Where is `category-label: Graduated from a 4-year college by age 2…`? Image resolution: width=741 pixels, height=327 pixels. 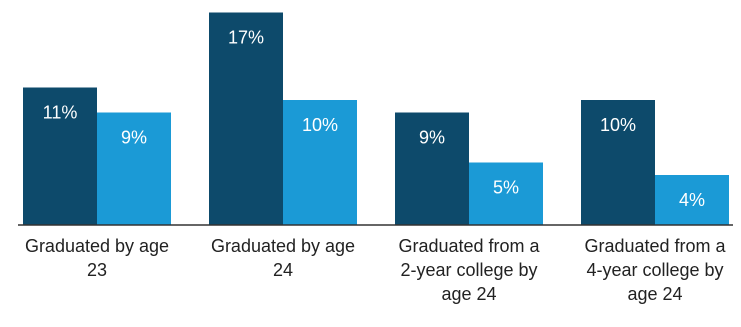 category-label: Graduated from a 4-year college by age 2… is located at coordinates (655, 270).